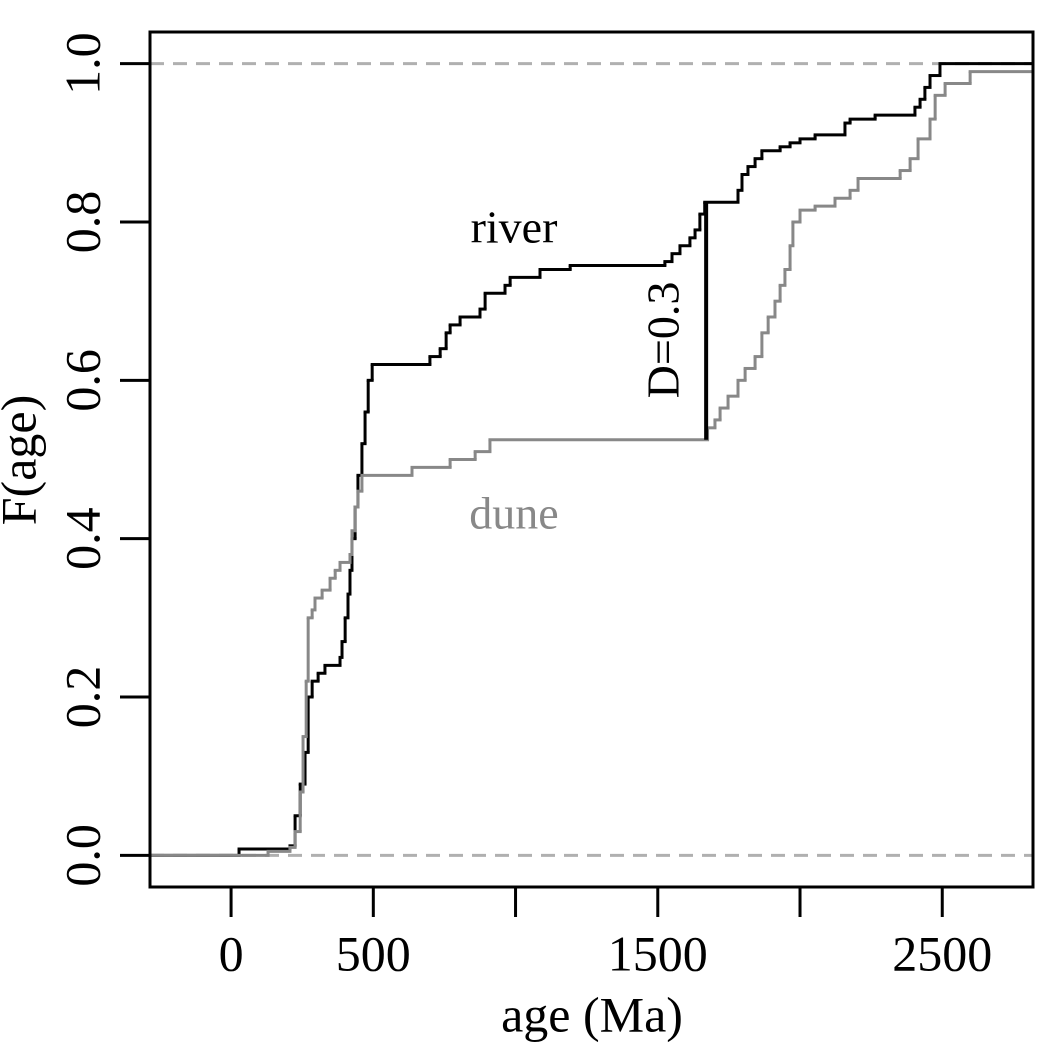 The image size is (1050, 1050). I want to click on y-tick-label: 0.2, so click(82, 697).